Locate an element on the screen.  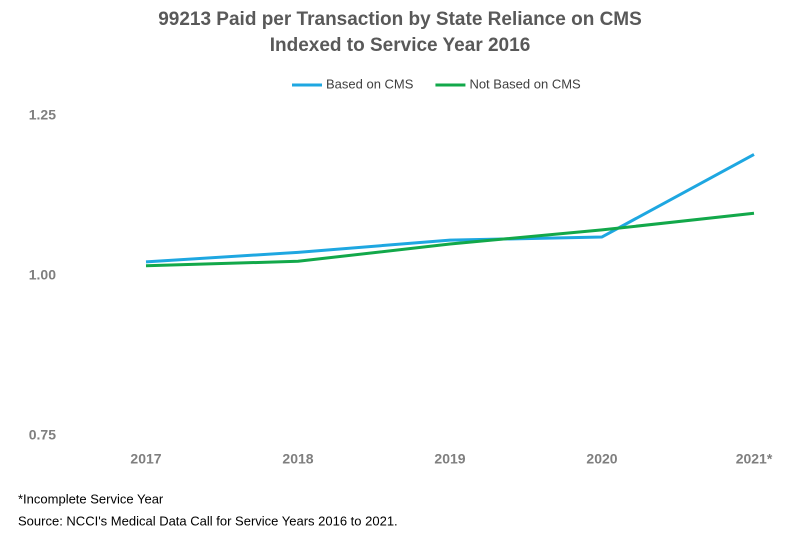
x-tick-label: 2018 is located at coordinates (297, 459).